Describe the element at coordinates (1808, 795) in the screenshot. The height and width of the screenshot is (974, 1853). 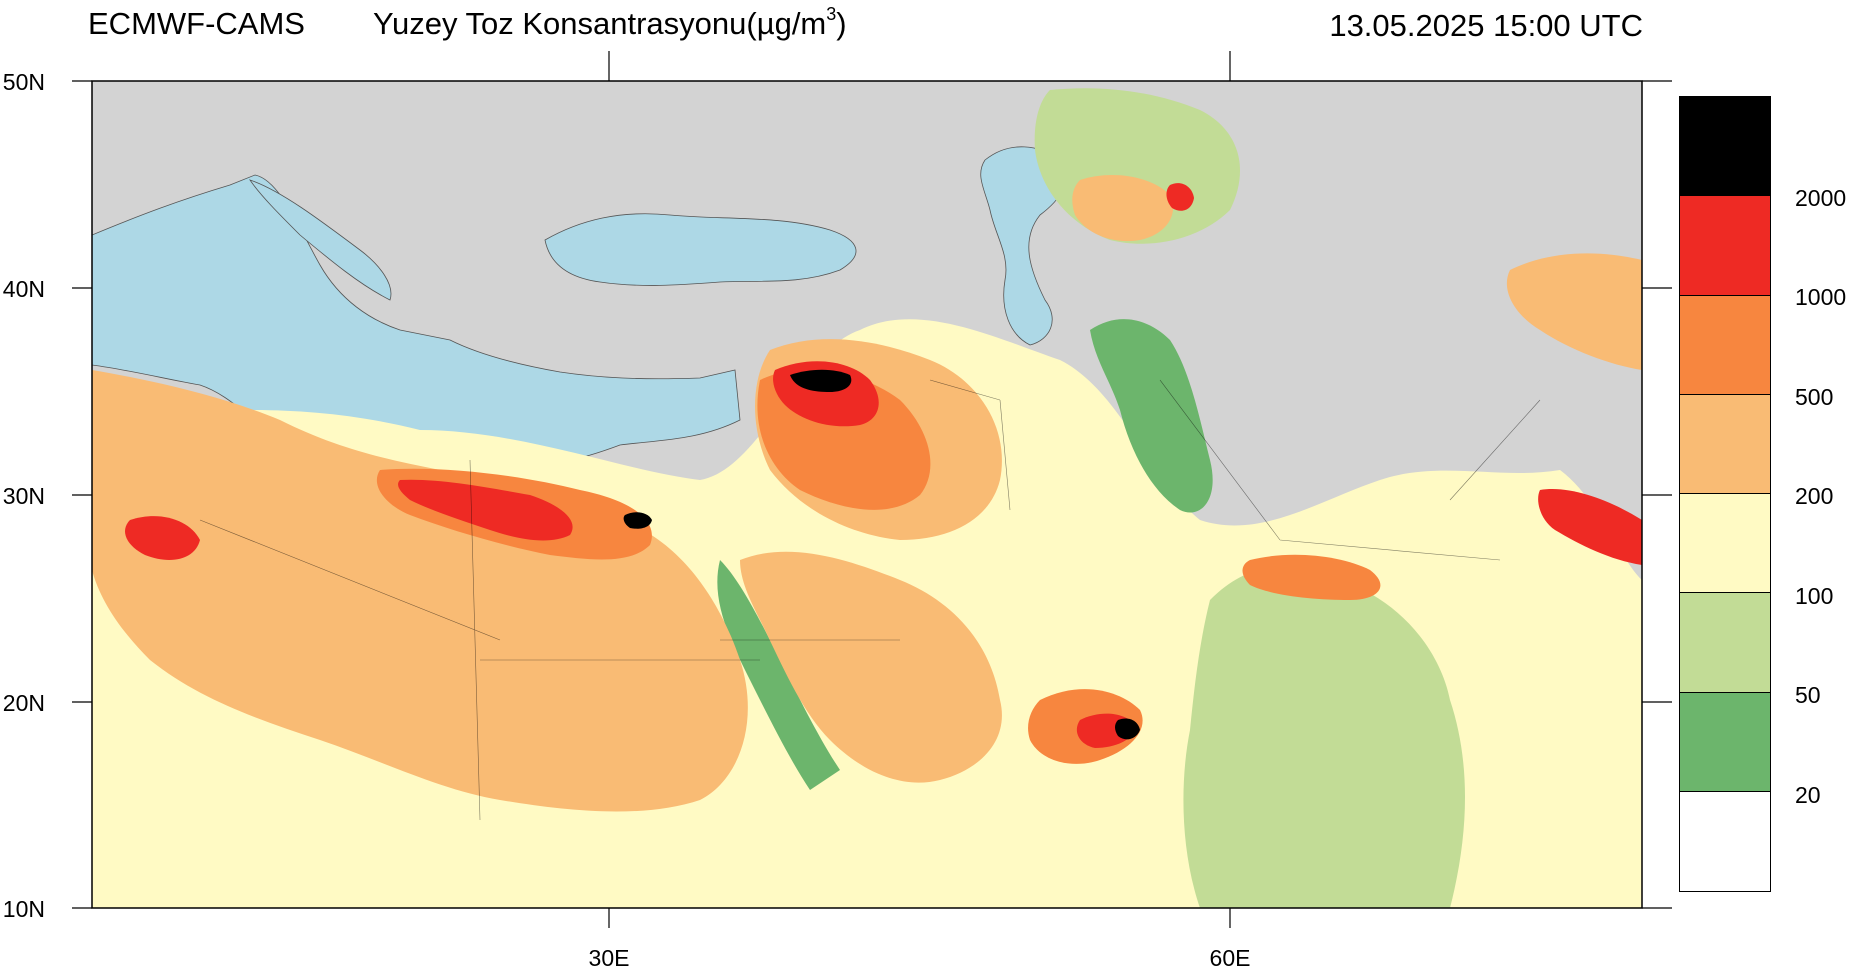
I see `legend-level-20: 20` at that location.